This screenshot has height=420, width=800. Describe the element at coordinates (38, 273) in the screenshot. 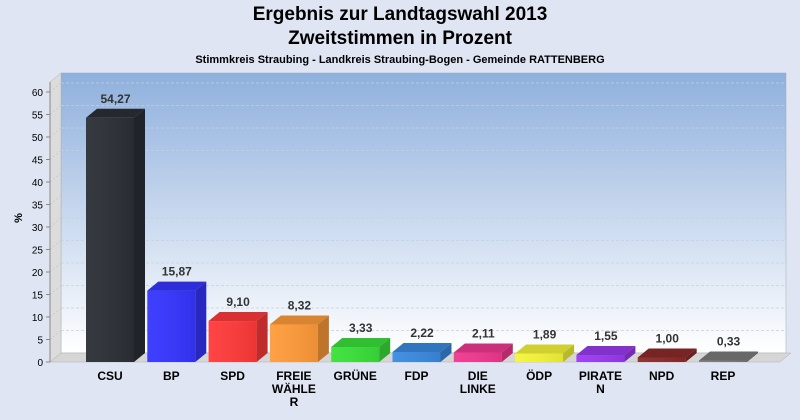

I see `y-tick-label: 20` at that location.